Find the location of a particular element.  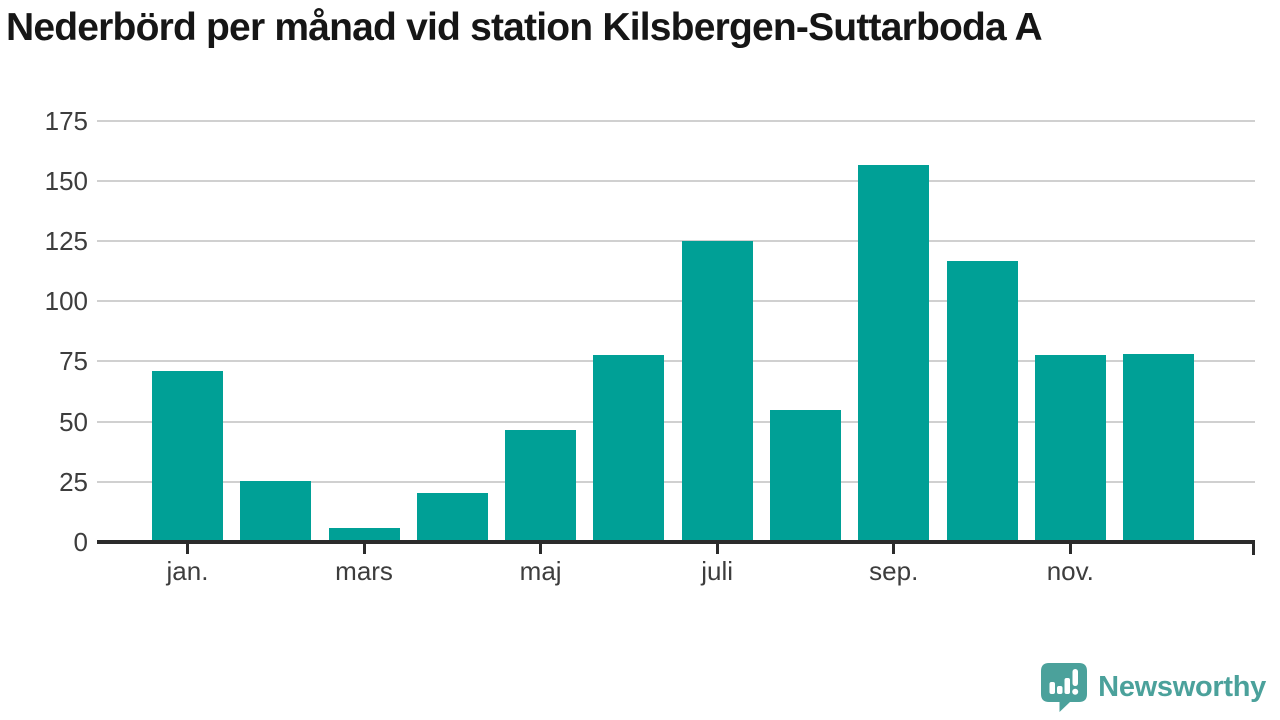

x-axis-tick-label: sep. is located at coordinates (894, 571).